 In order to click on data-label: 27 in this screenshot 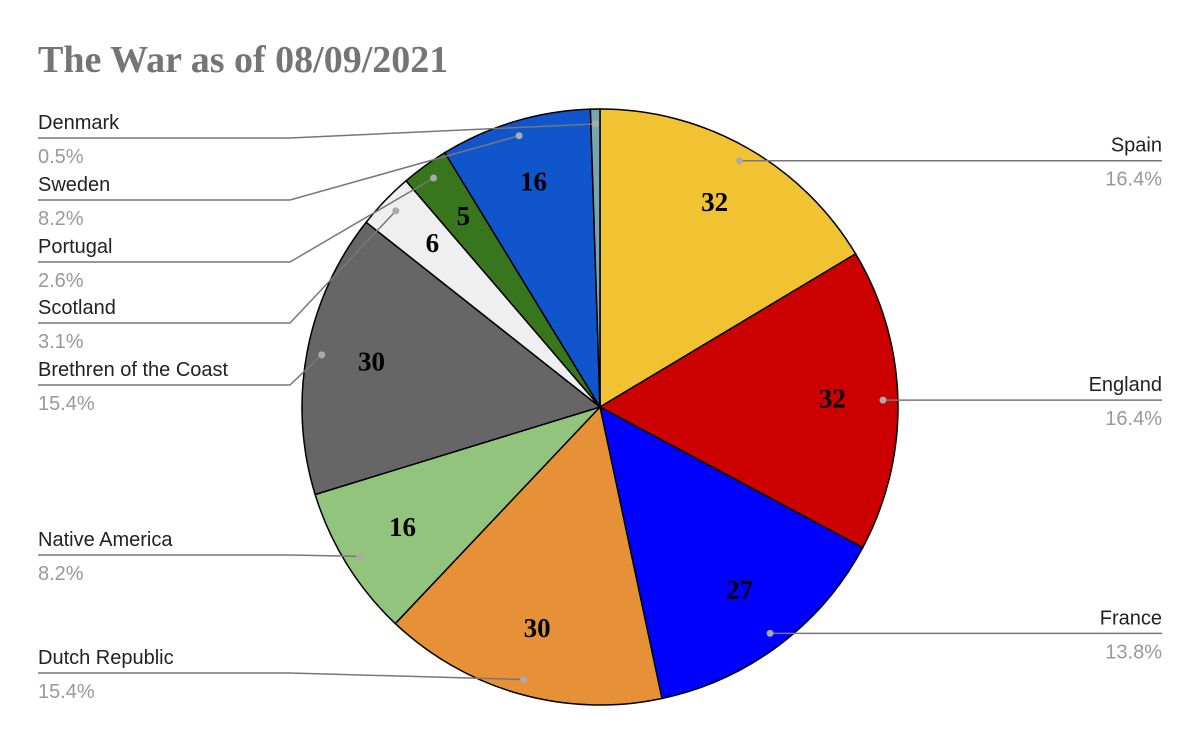, I will do `click(739, 590)`.